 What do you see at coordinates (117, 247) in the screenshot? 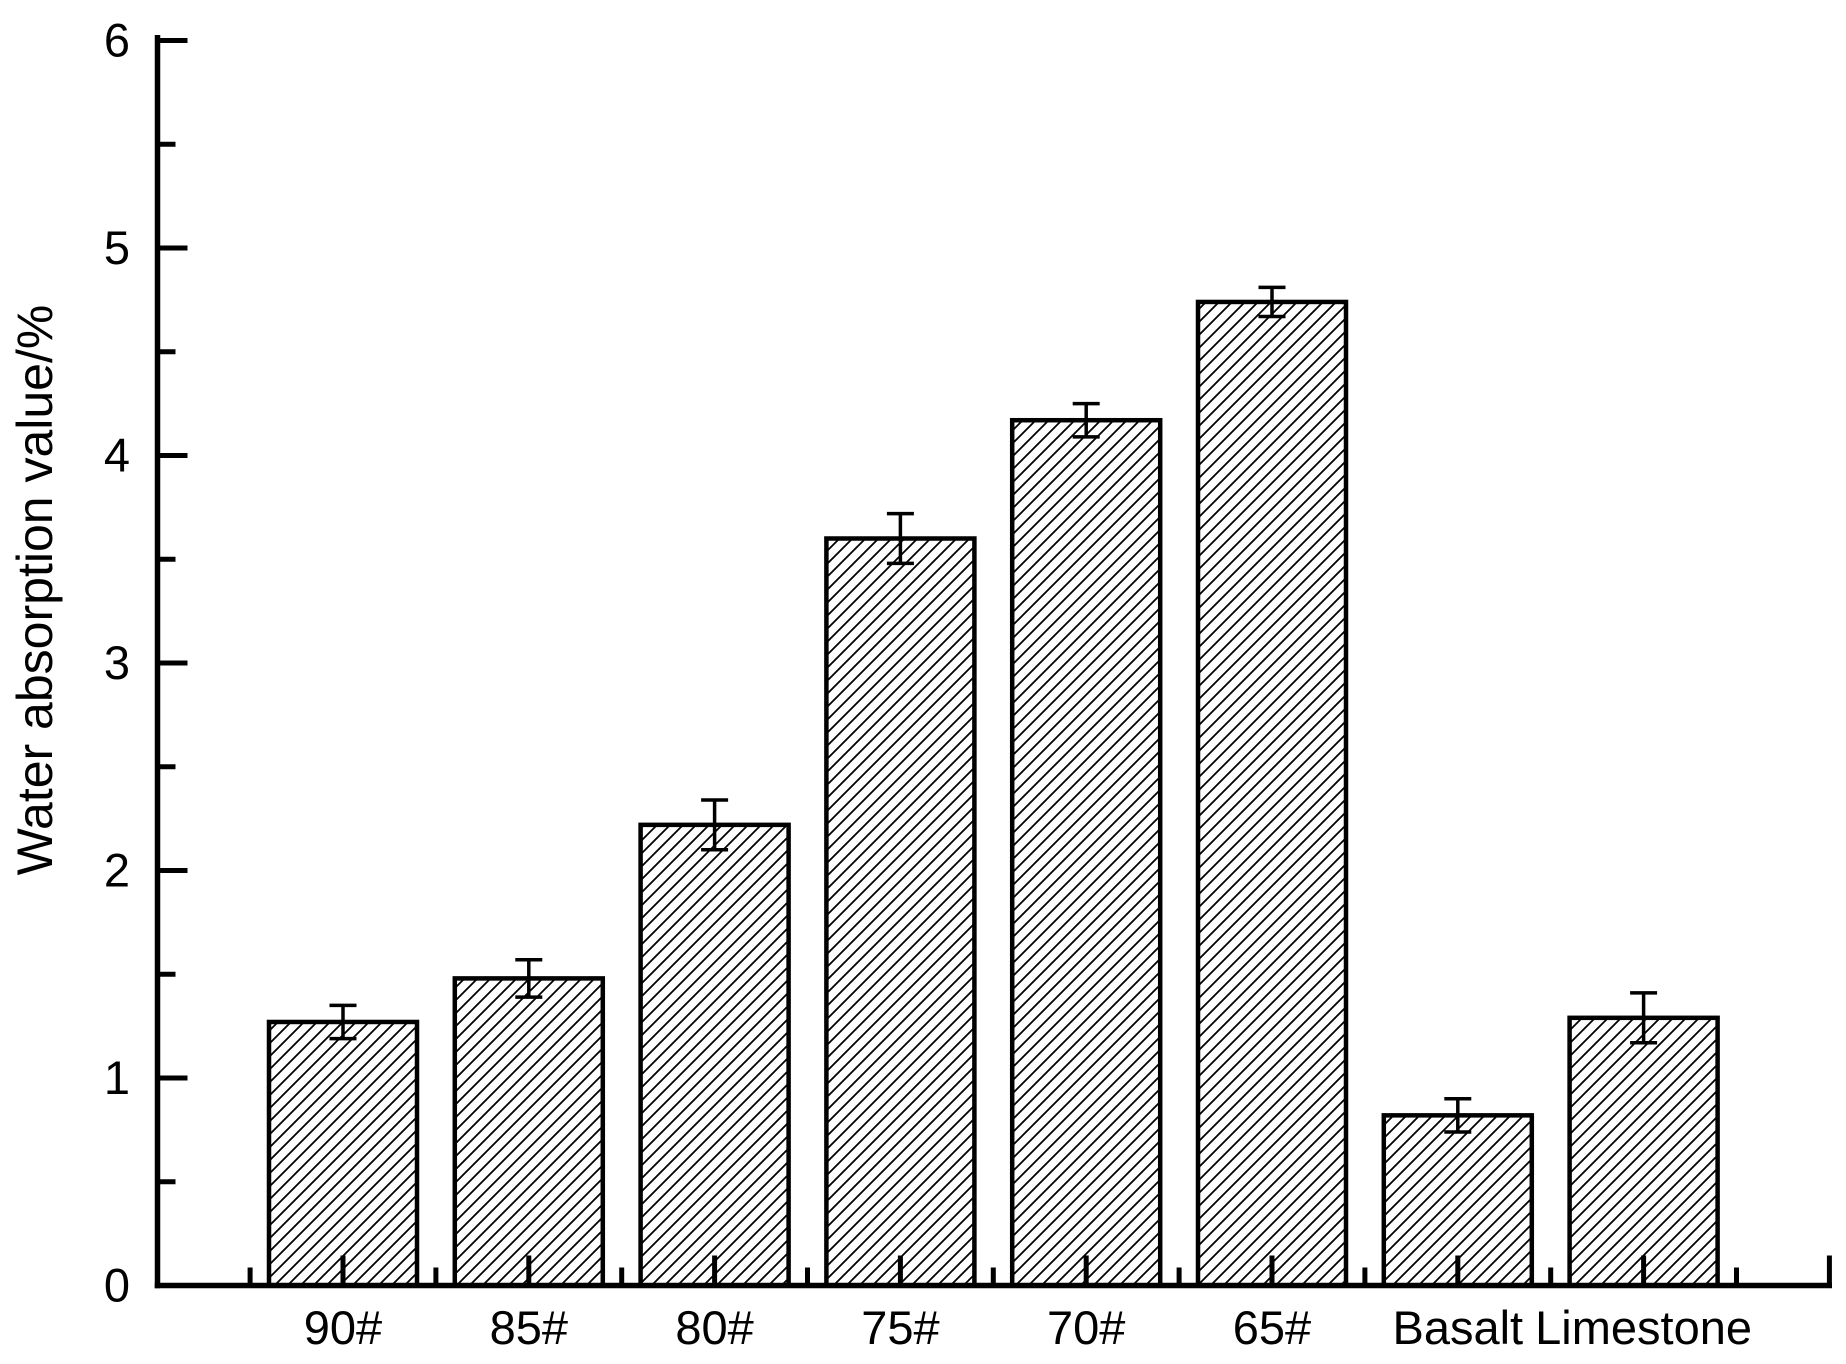
I see `y-tick-label-5: 5` at bounding box center [117, 247].